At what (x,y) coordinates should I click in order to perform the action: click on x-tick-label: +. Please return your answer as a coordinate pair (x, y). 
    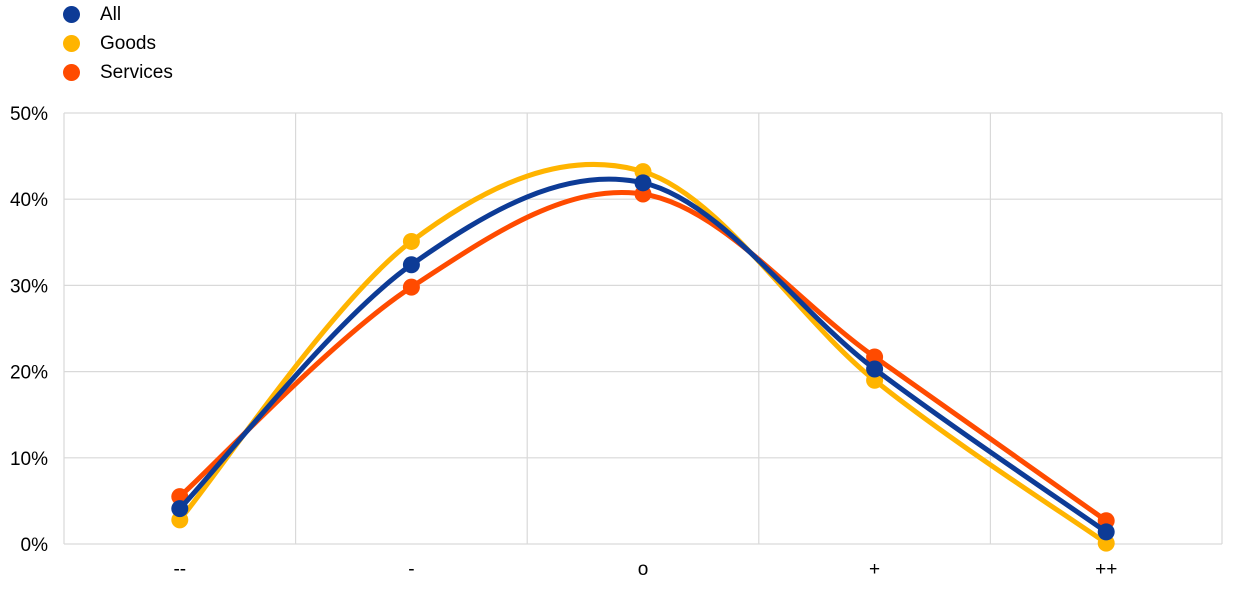
    Looking at the image, I should click on (874, 569).